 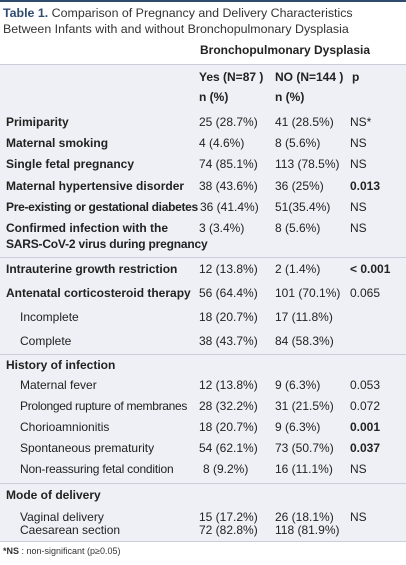 I want to click on section-heading: Mode of delivery, so click(x=53, y=495).